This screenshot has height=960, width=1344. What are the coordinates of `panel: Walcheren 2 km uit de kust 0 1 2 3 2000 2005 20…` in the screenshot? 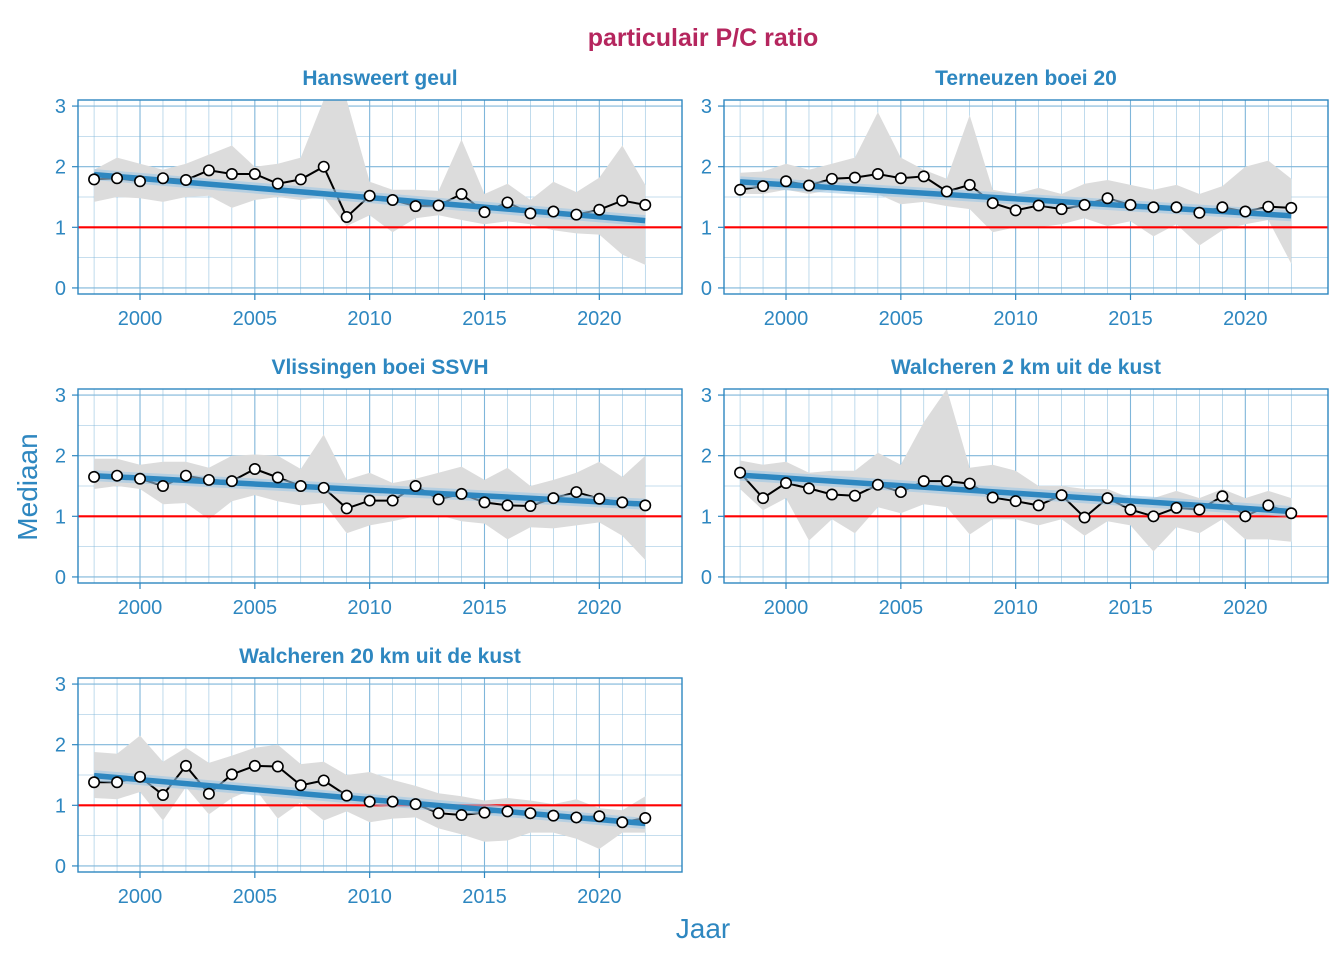 It's located at (1015, 487).